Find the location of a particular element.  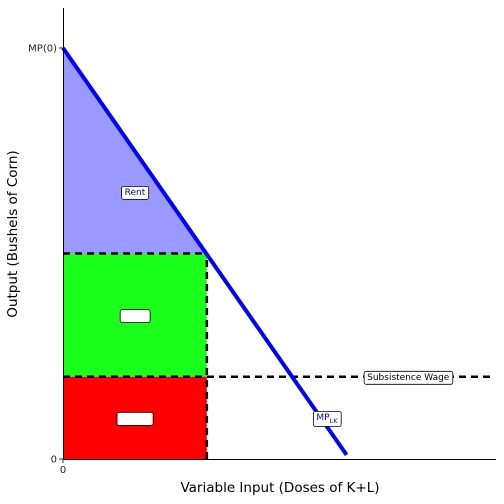

label-series-mp-subscript: LK is located at coordinates (334, 421).